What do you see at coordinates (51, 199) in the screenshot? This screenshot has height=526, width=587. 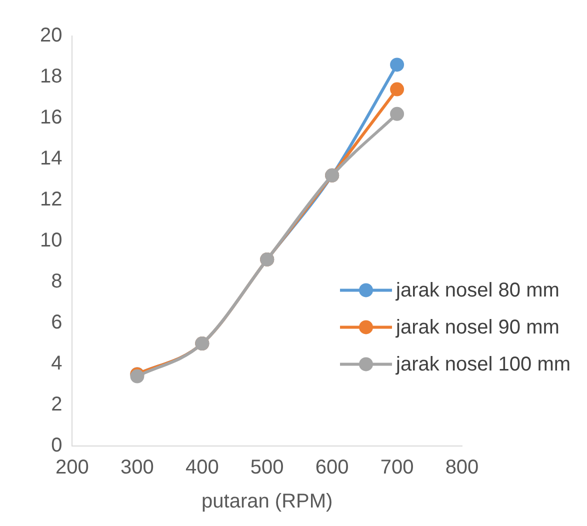 I see `y-tick-label: 12` at bounding box center [51, 199].